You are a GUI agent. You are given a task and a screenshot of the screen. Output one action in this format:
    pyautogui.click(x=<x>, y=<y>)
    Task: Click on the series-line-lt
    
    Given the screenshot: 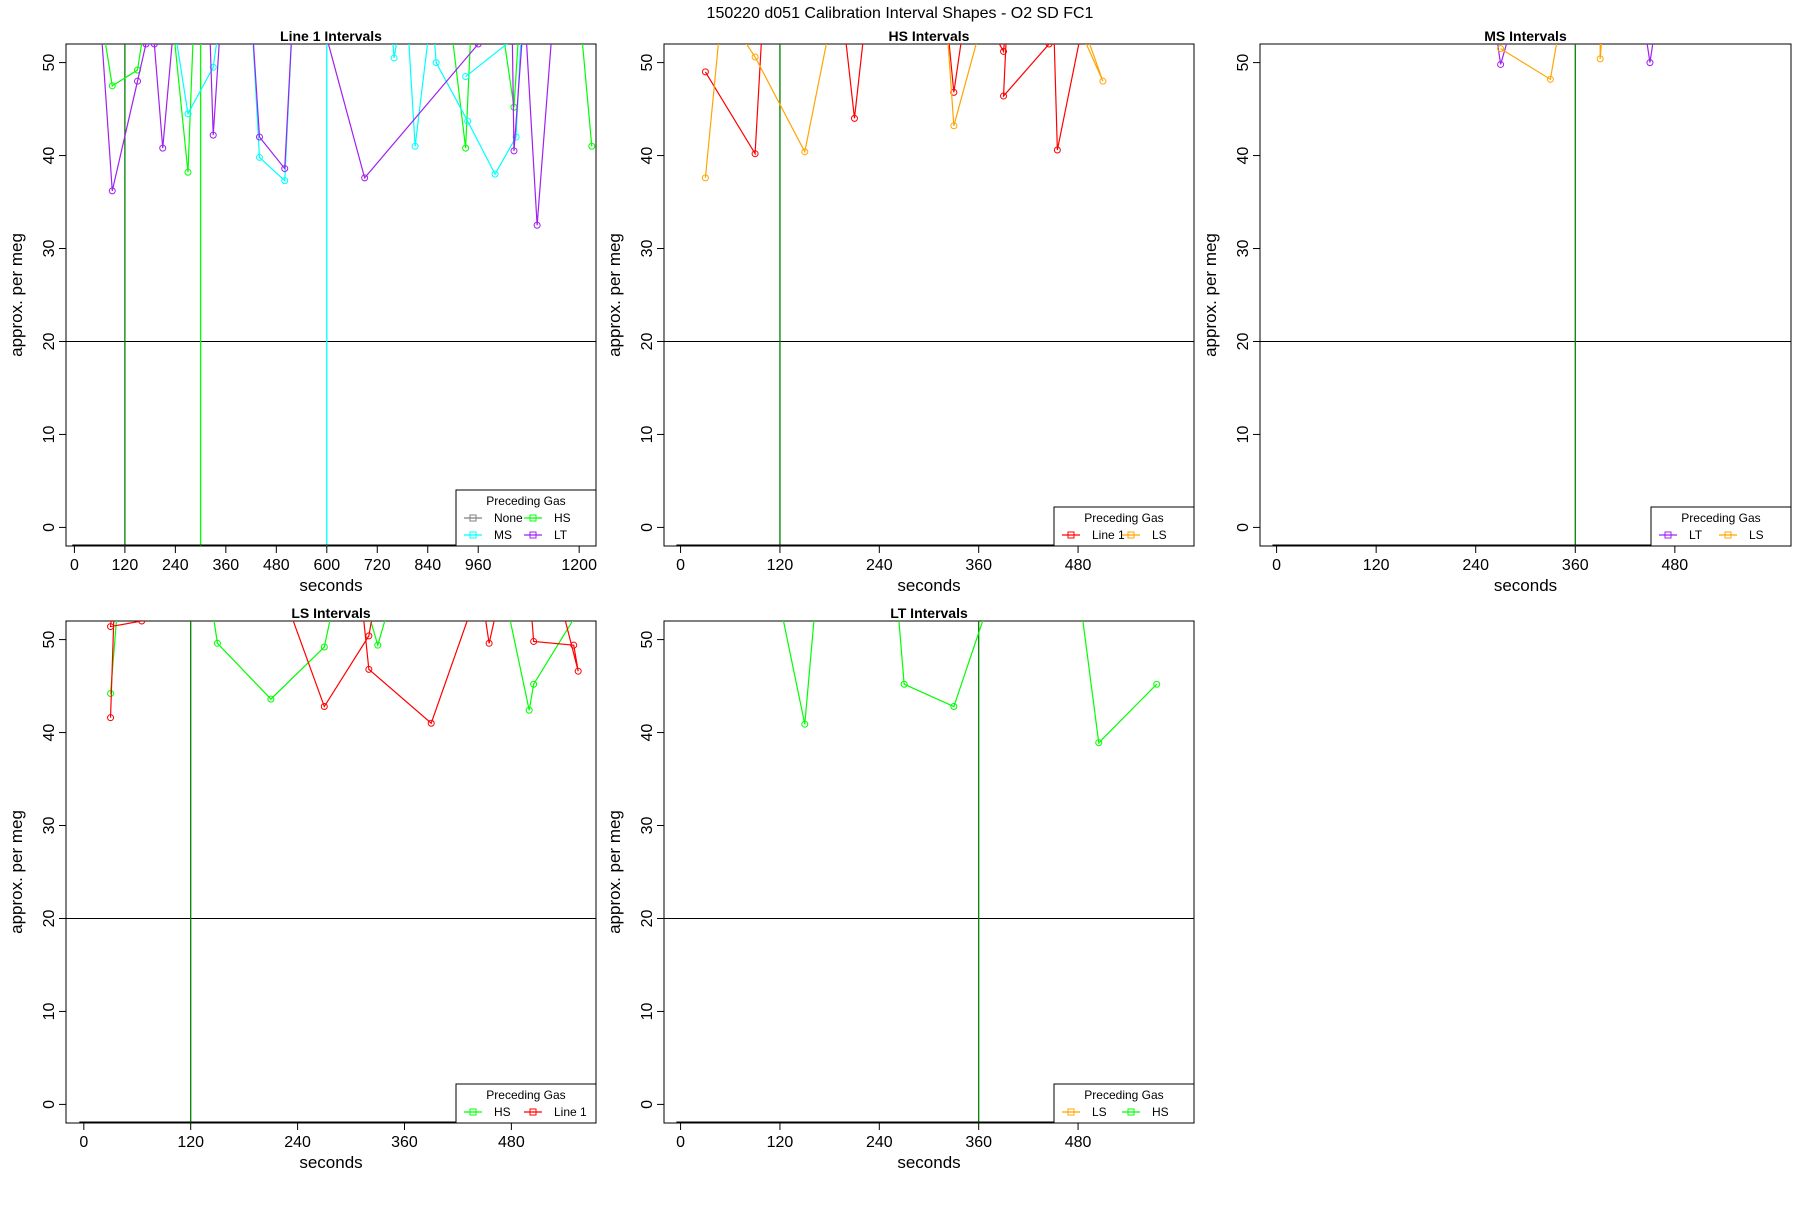 What is the action you would take?
    pyautogui.click(x=1575, y=54)
    